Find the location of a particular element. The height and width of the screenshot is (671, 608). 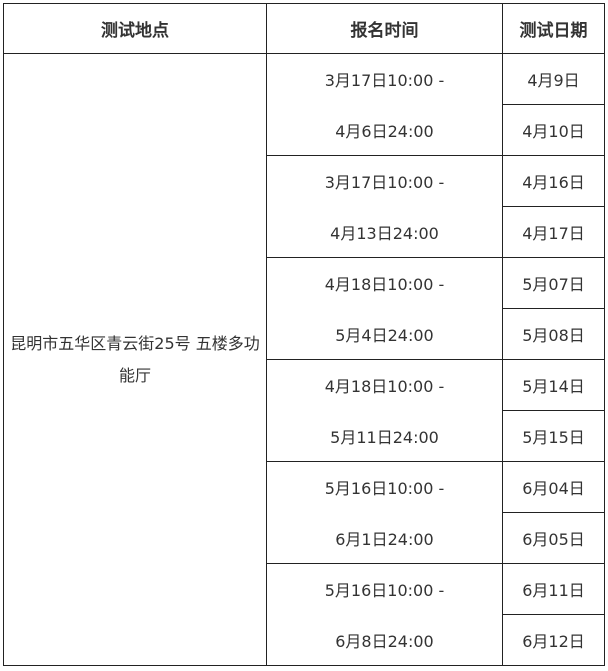

test-date: 6月11日 is located at coordinates (553, 589).